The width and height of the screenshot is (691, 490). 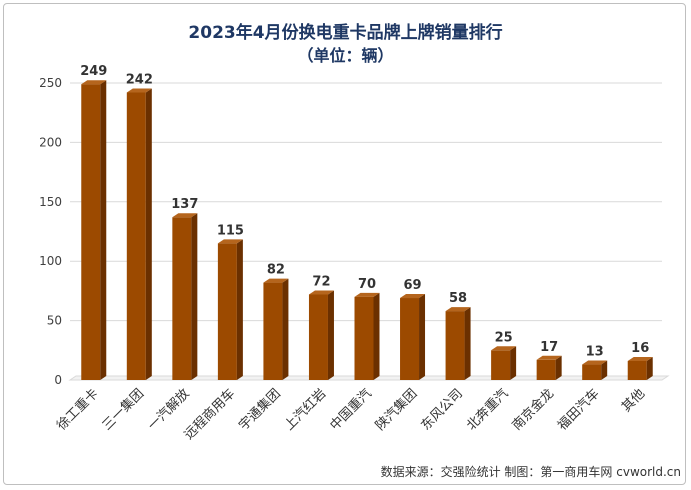 What do you see at coordinates (50, 83) in the screenshot?
I see `y-tick-label: 250` at bounding box center [50, 83].